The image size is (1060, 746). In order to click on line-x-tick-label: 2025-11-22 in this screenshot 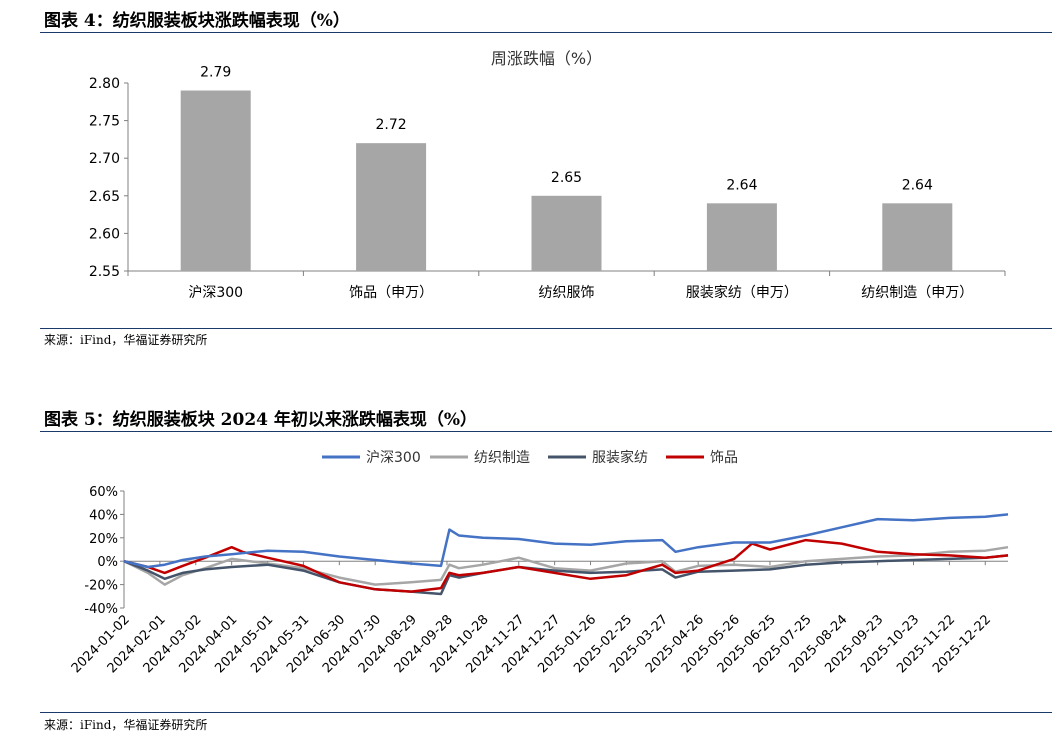, I will do `click(926, 644)`.